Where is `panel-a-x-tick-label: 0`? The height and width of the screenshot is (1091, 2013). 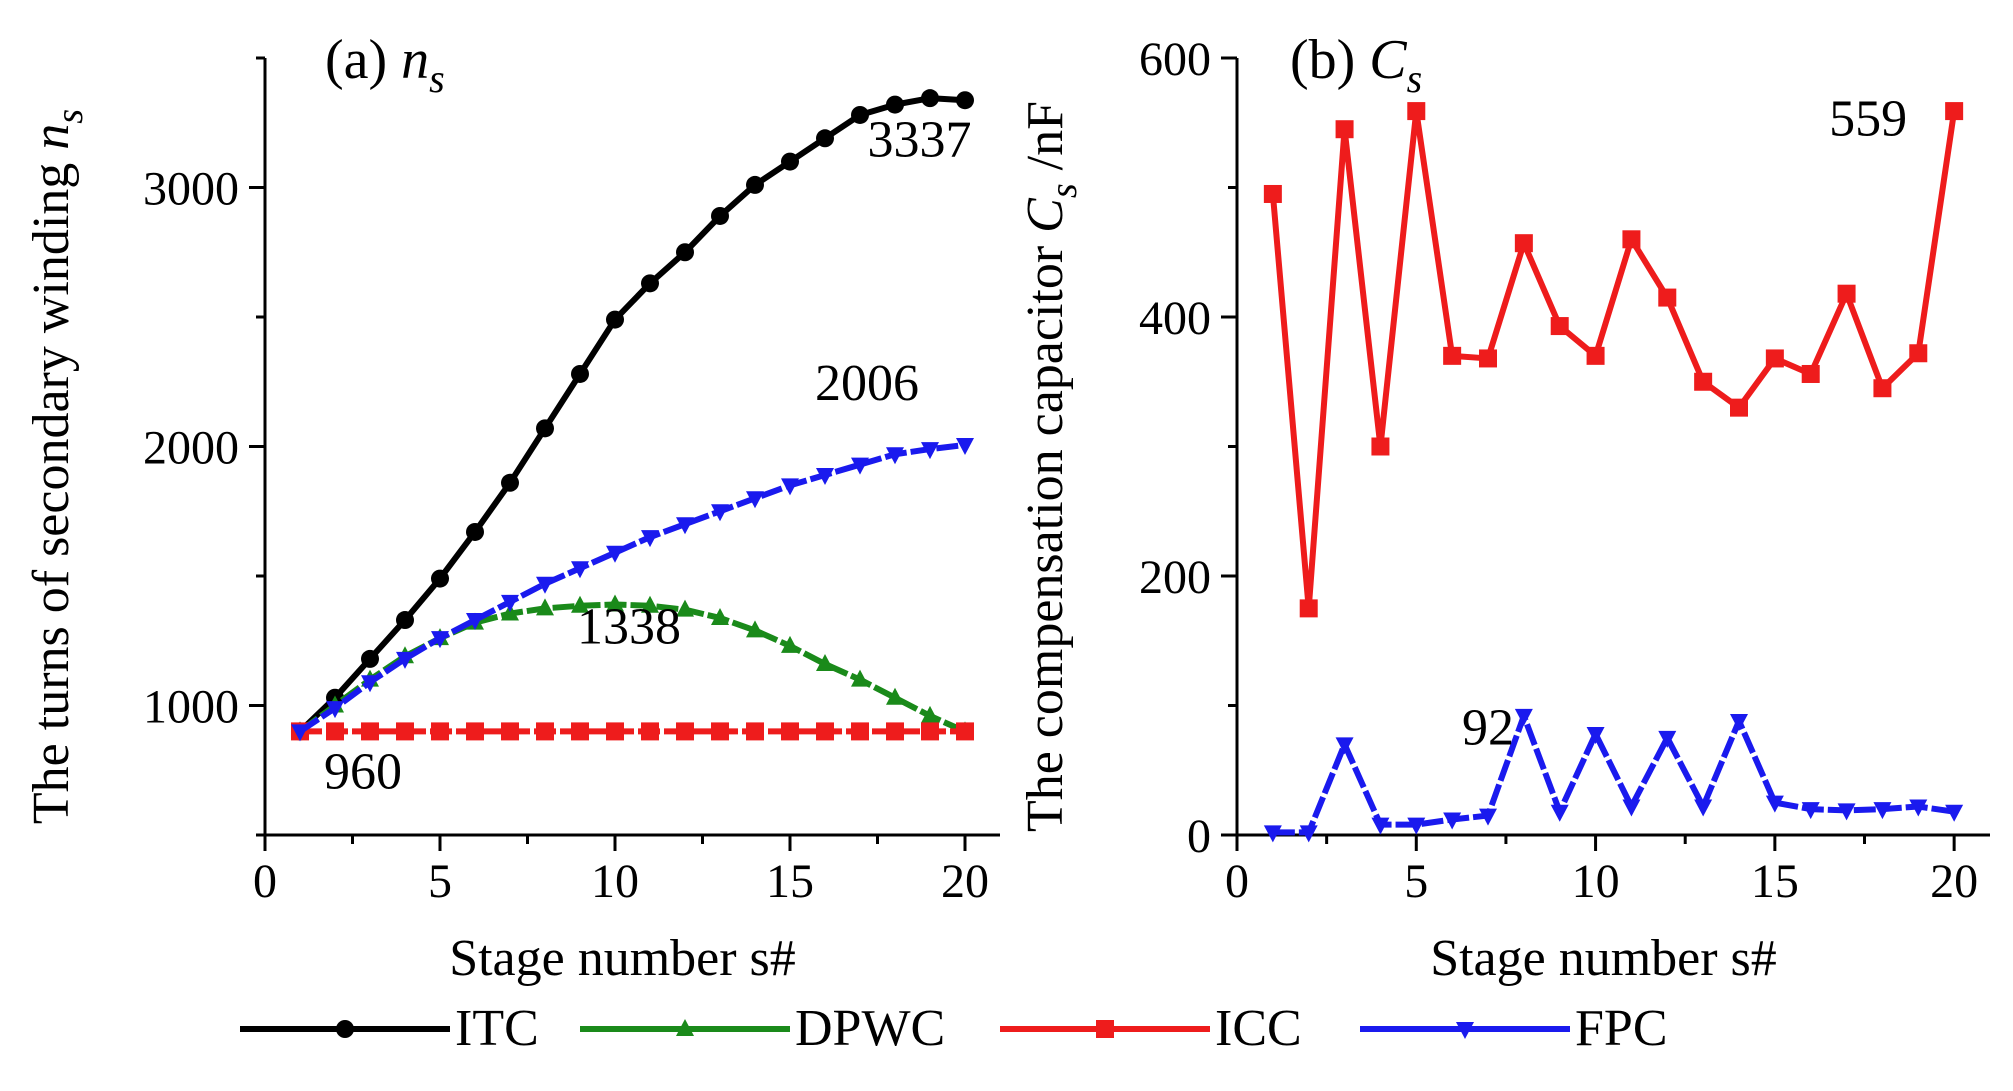
panel-a-x-tick-label: 0 is located at coordinates (265, 881).